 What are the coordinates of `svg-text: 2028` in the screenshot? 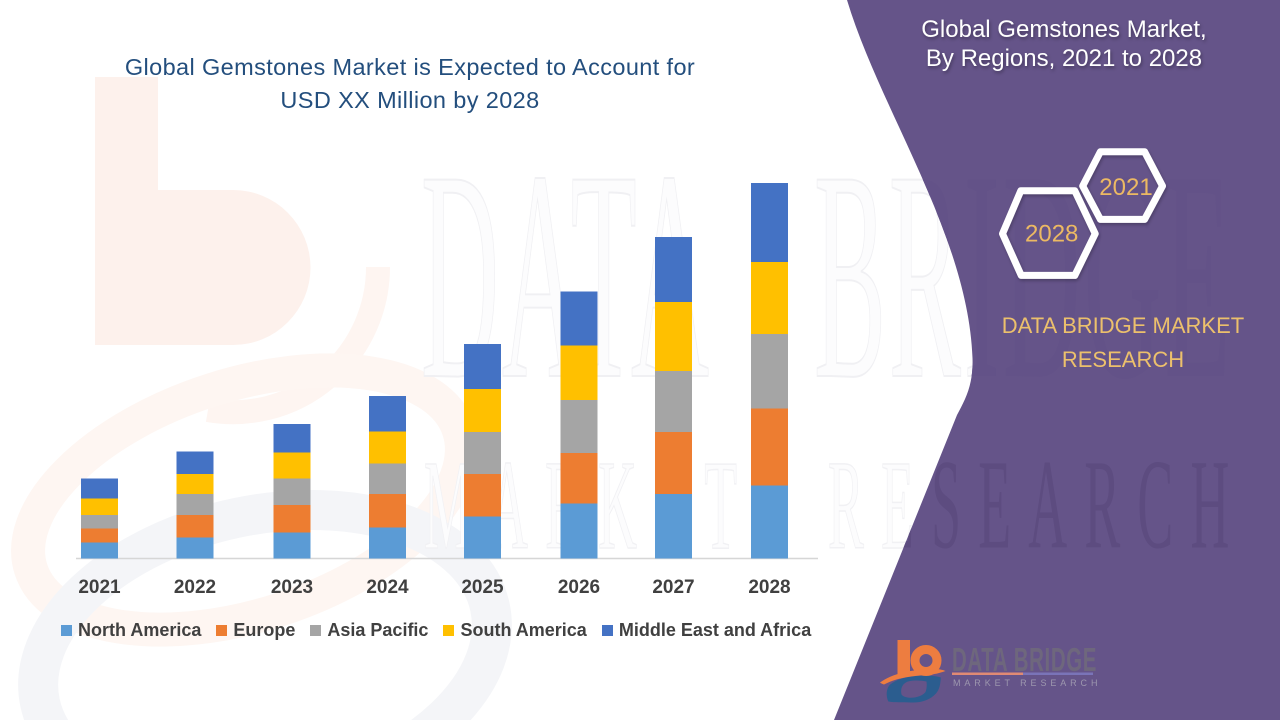 It's located at (1051, 234).